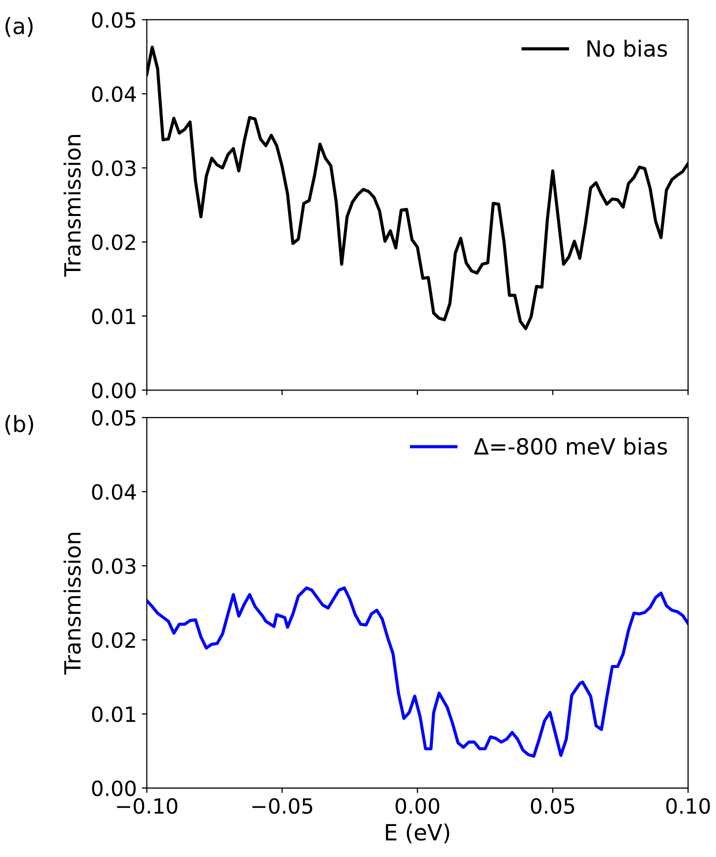  Describe the element at coordinates (552, 806) in the screenshot. I see `x-tick-label: 0.05` at that location.